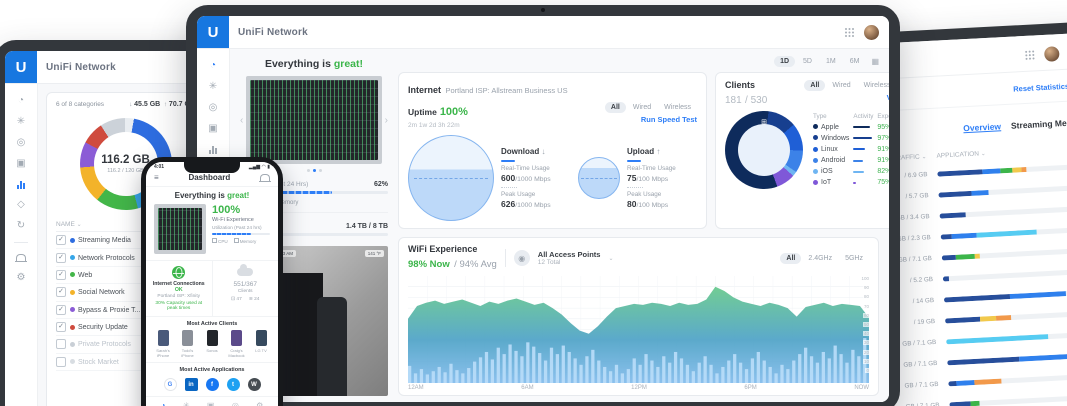 The height and width of the screenshot is (406, 1067). What do you see at coordinates (254, 384) in the screenshot?
I see `wordpress-app-icon: W` at bounding box center [254, 384].